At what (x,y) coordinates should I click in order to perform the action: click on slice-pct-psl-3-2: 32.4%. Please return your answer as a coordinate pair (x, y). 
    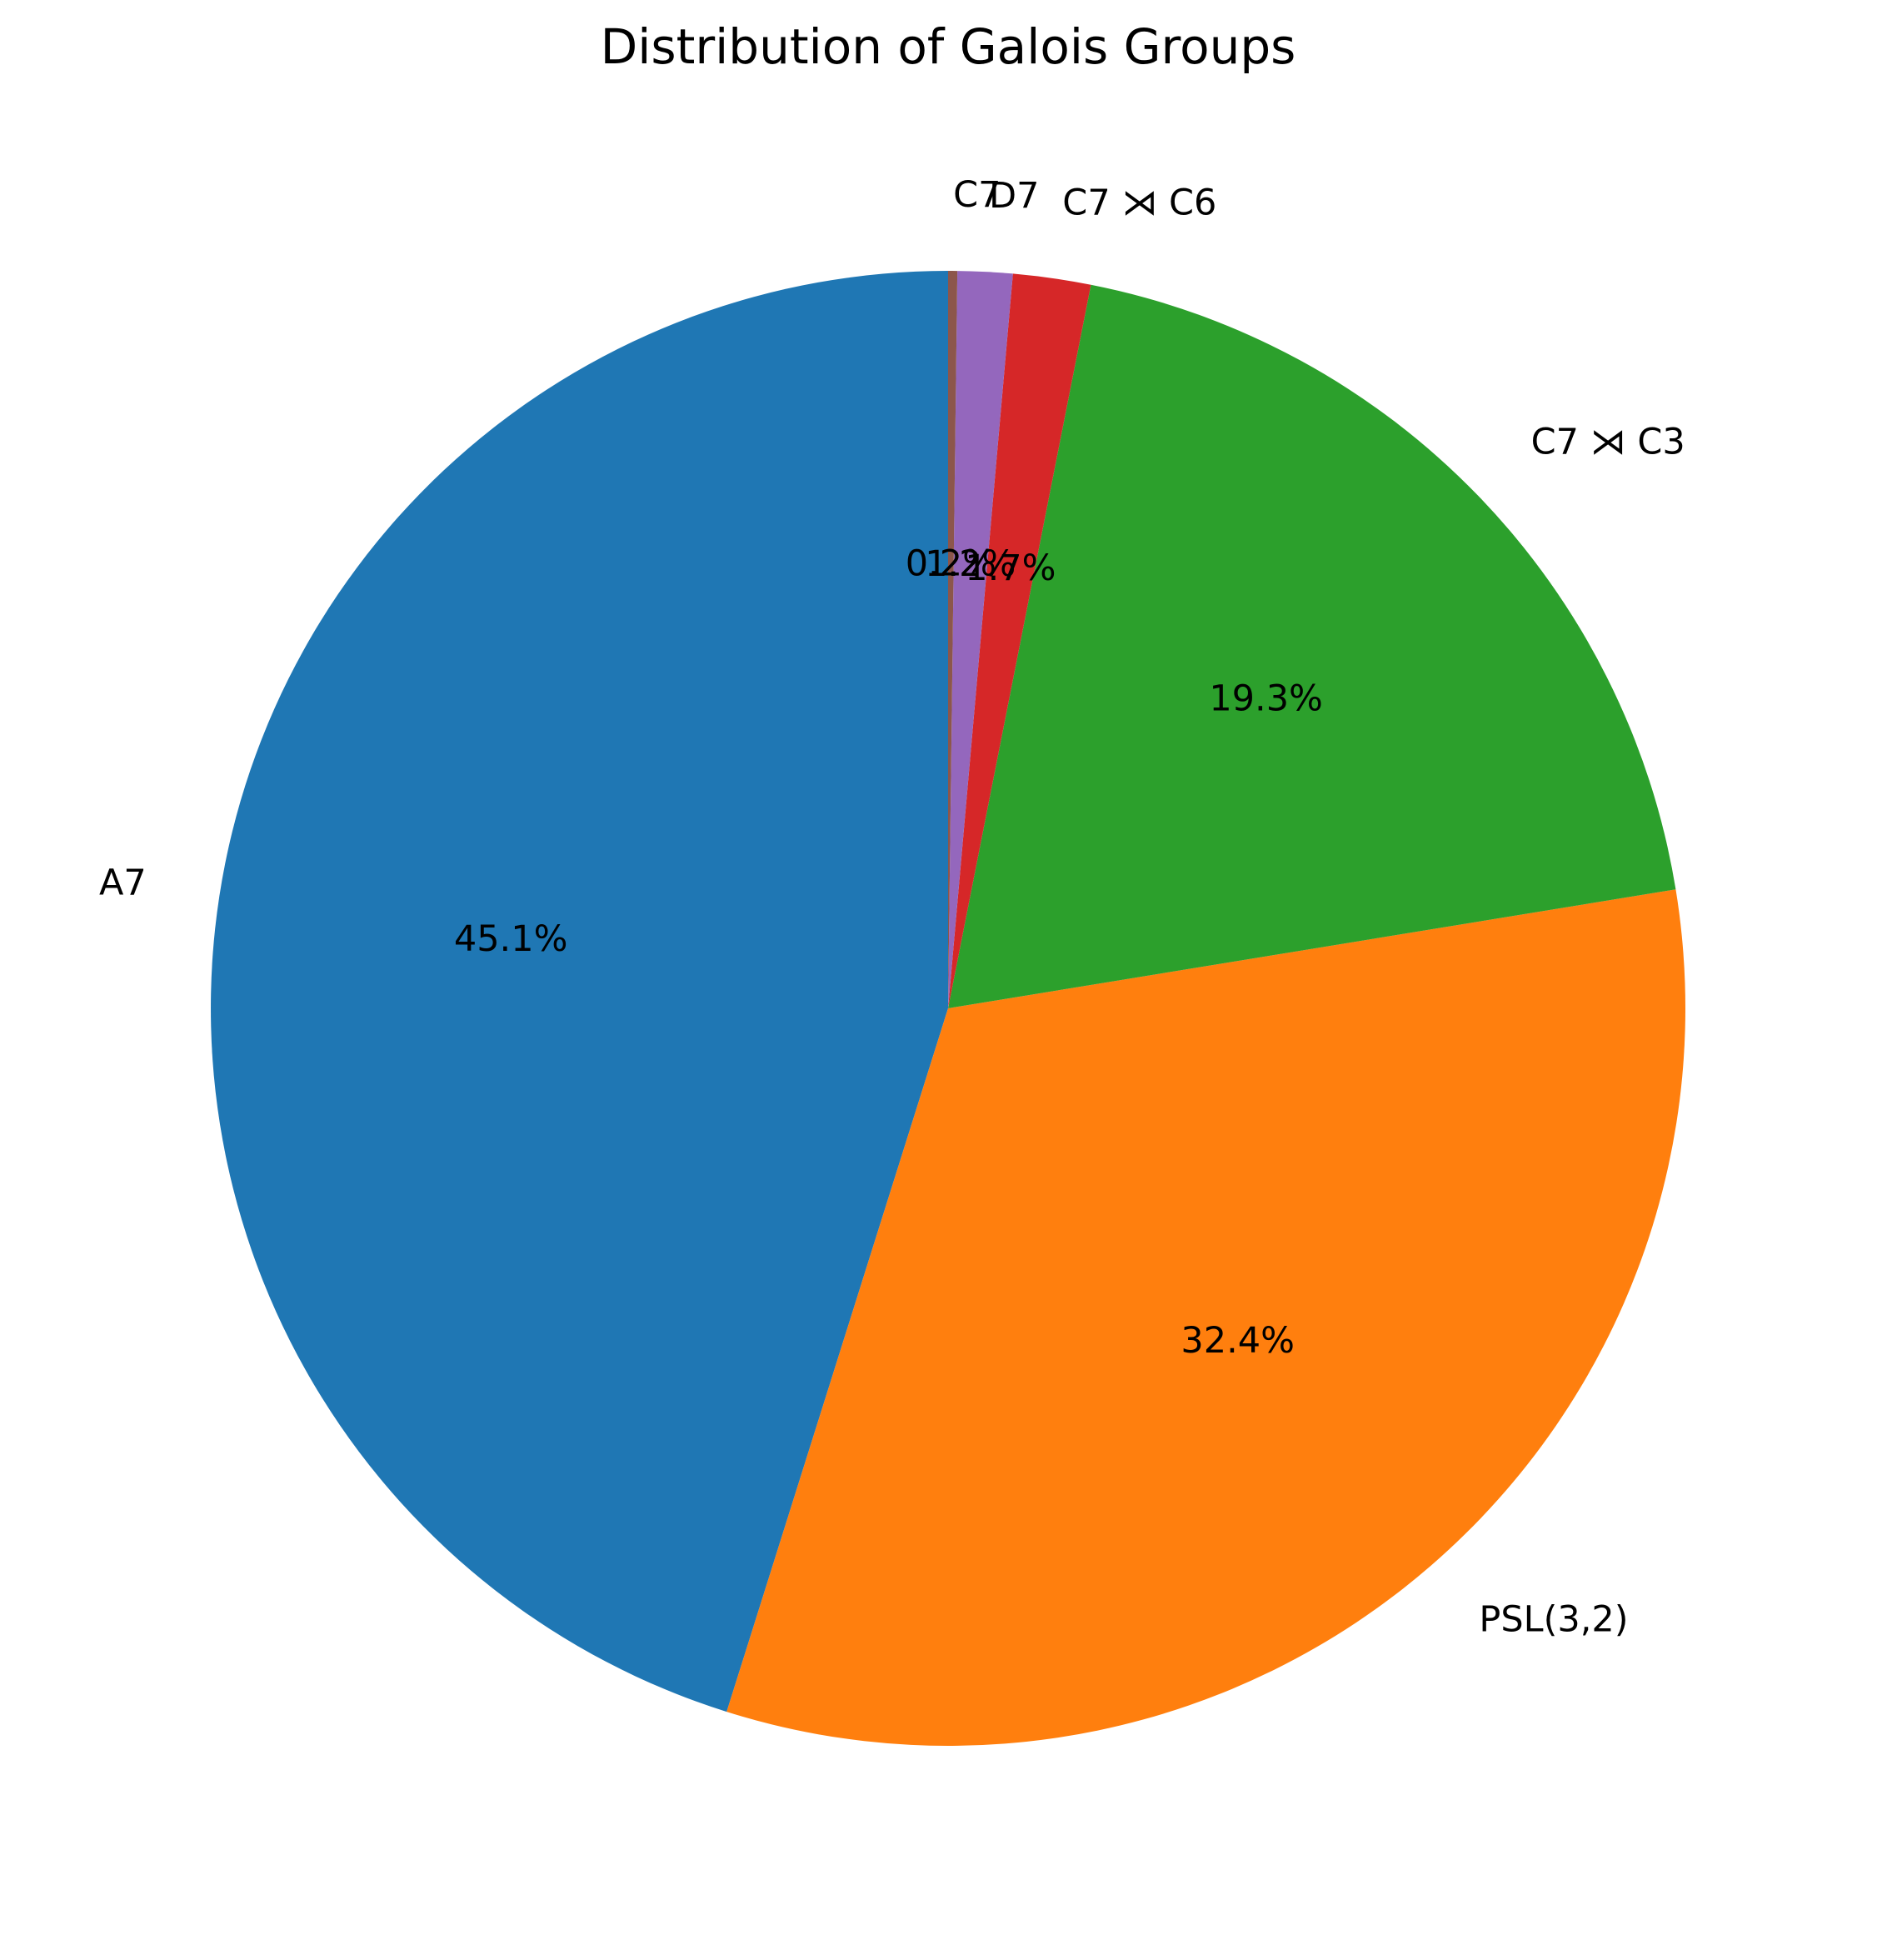
    Looking at the image, I should click on (1238, 1341).